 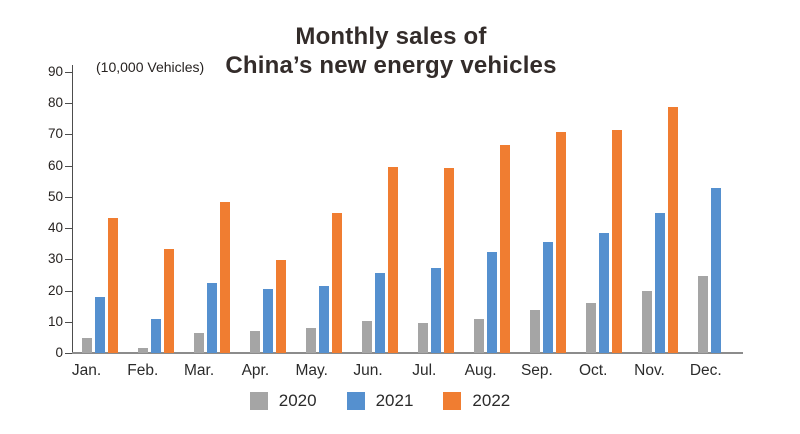 I want to click on bar-2021-oct, so click(x=603, y=292).